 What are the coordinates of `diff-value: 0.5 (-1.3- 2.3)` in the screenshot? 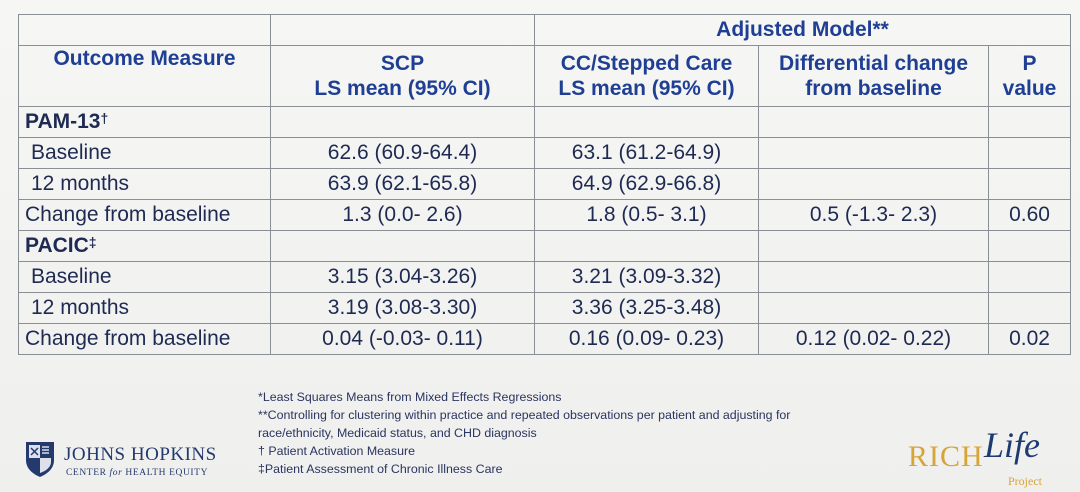 It's located at (873, 215).